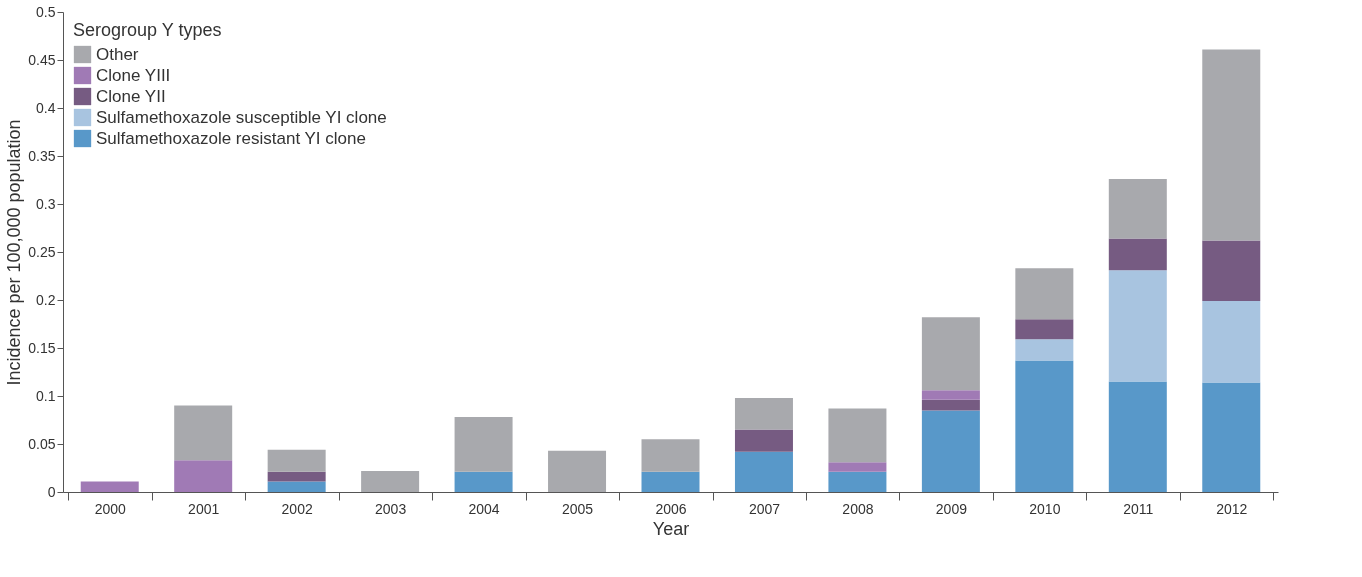 The width and height of the screenshot is (1362, 577). I want to click on legend-label: Sulfamethoxazole susceptible YI clone, so click(241, 117).